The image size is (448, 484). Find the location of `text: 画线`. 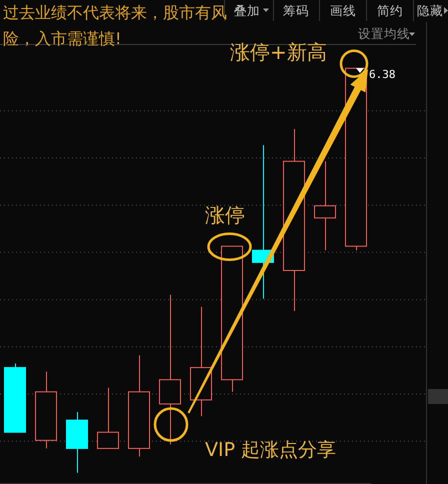

text: 画线 is located at coordinates (343, 10).